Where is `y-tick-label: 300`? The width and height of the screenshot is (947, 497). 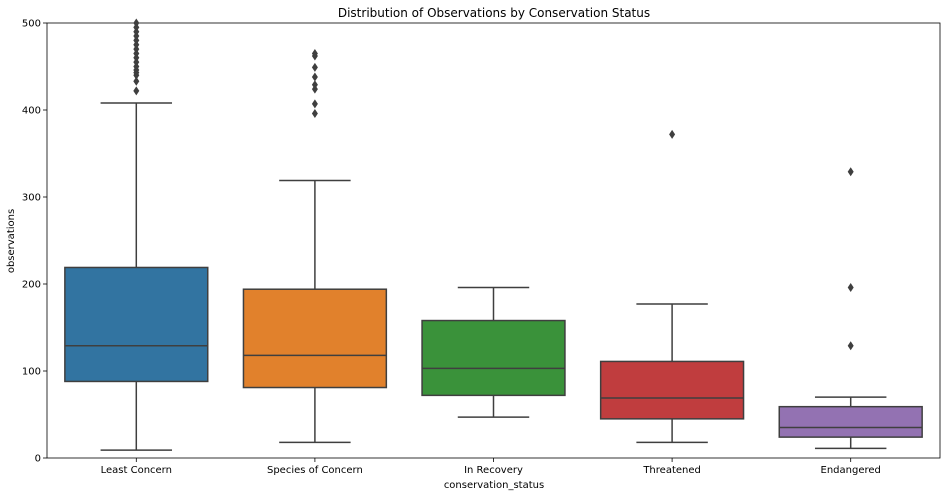
y-tick-label: 300 is located at coordinates (31, 198).